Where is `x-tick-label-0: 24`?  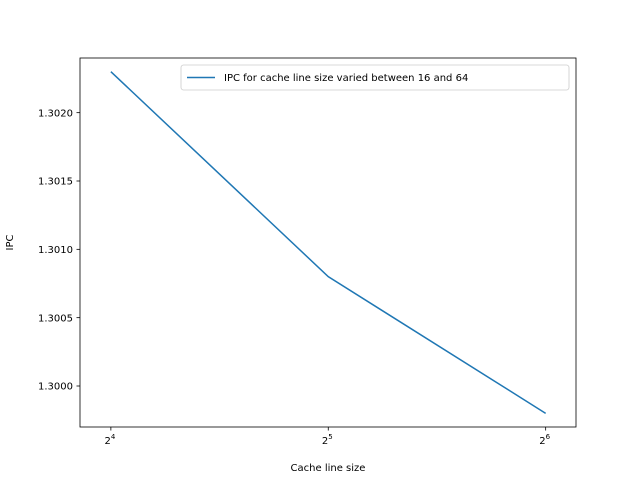
x-tick-label-0: 24 is located at coordinates (109, 440).